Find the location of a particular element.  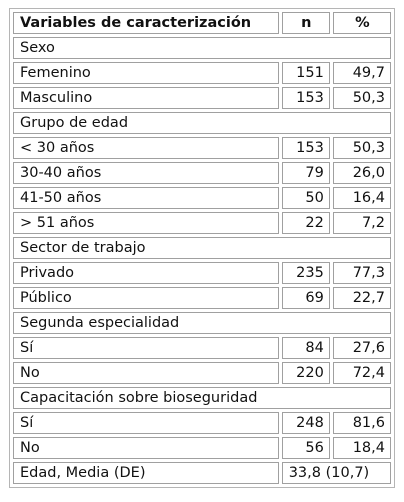

section-row: Sector de trabajo is located at coordinates (202, 248).